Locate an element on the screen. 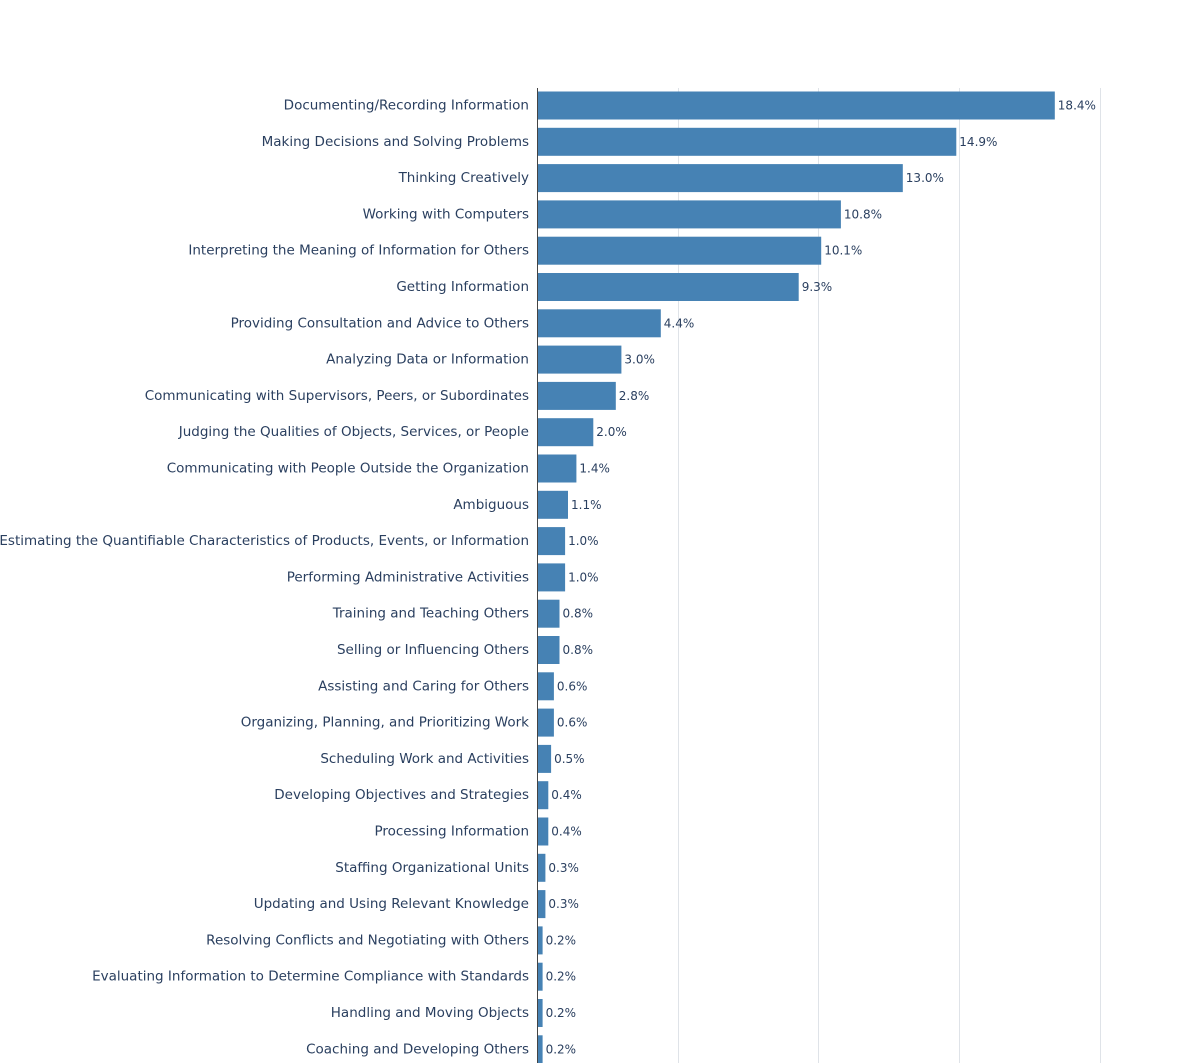 The width and height of the screenshot is (1178, 1063). category-label: Coaching and Developing Others is located at coordinates (417, 1049).